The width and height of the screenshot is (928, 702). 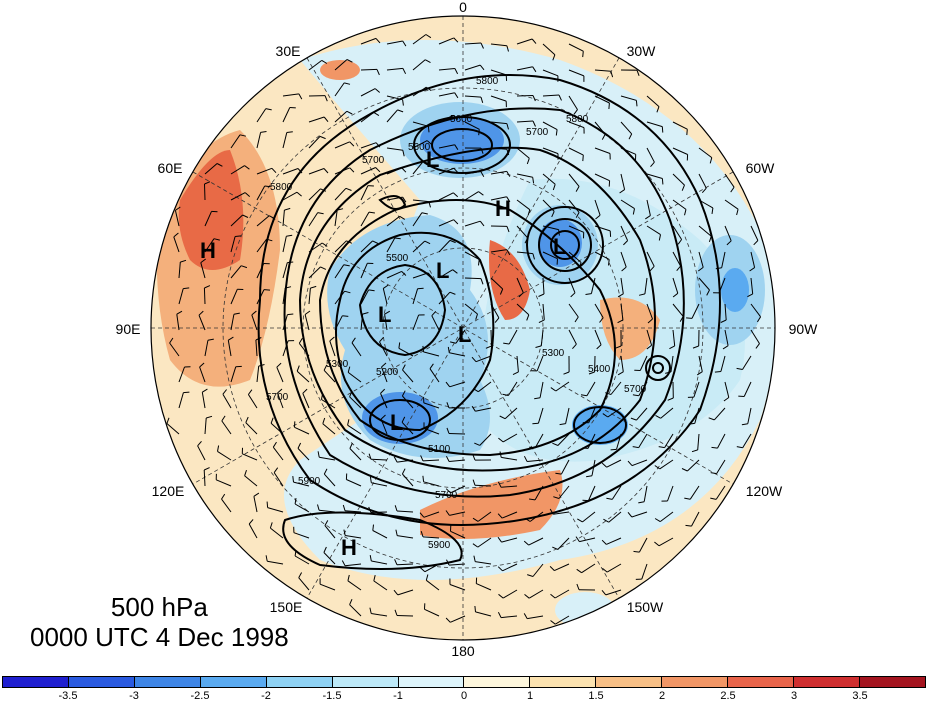 I want to click on lon-label-60w: 60W, so click(x=761, y=168).